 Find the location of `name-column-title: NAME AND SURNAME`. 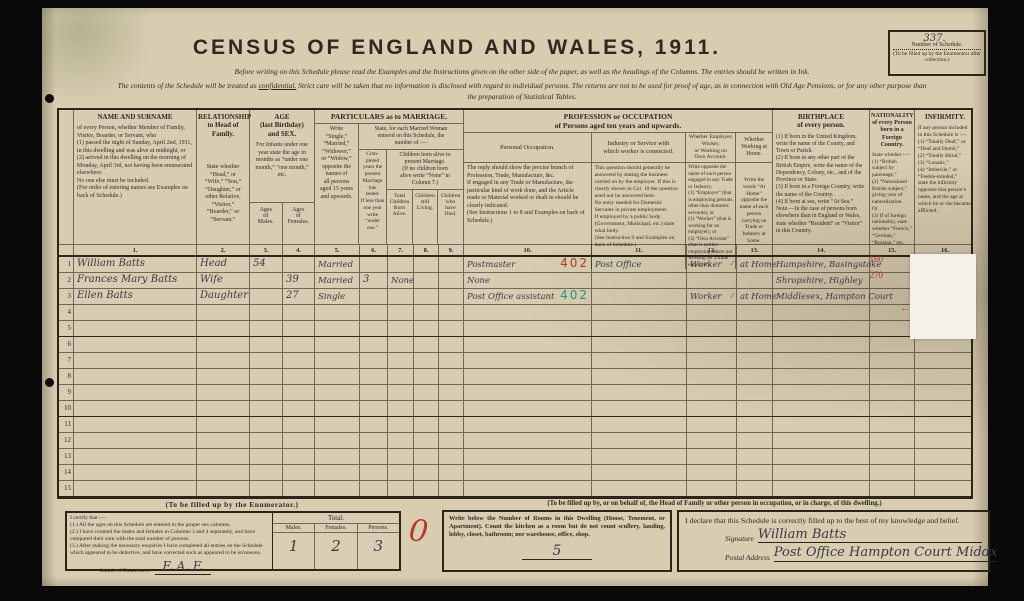

name-column-title: NAME AND SURNAME is located at coordinates (135, 117).